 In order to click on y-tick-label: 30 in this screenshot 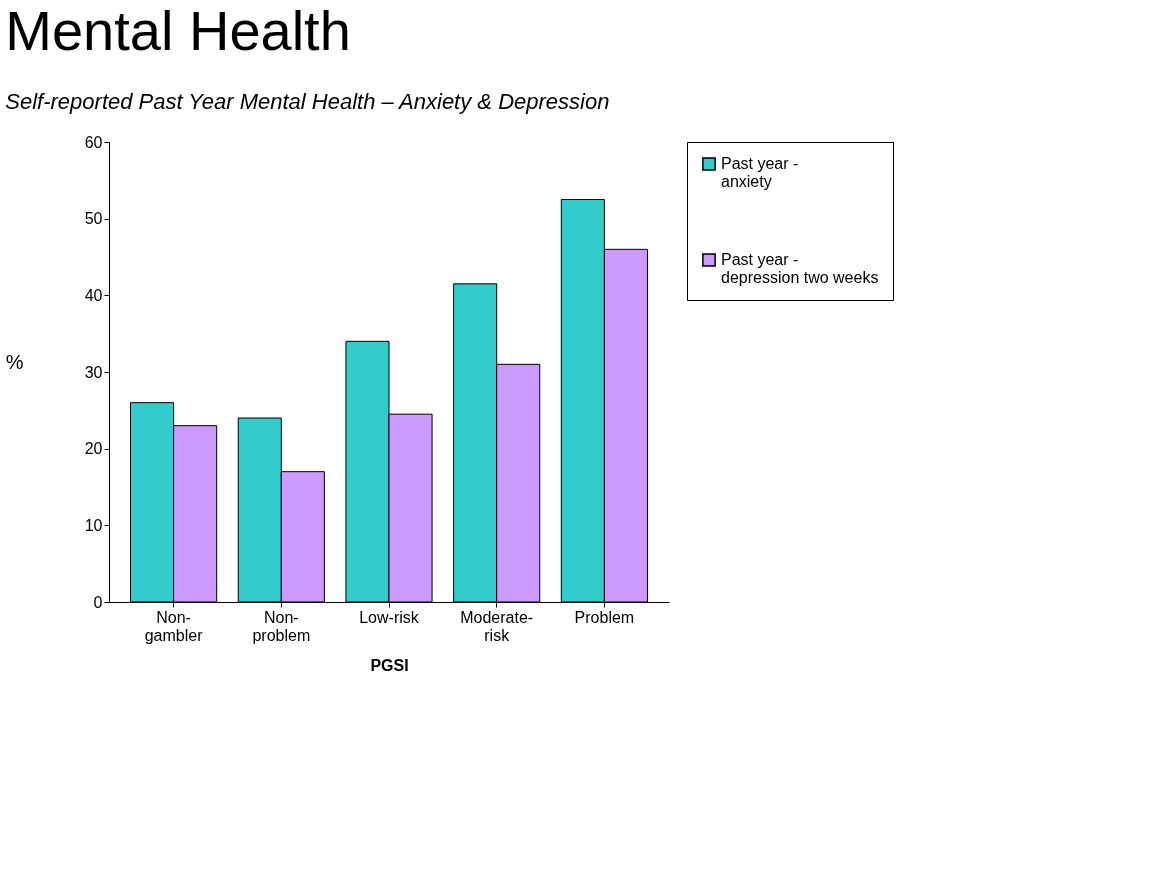, I will do `click(93, 372)`.